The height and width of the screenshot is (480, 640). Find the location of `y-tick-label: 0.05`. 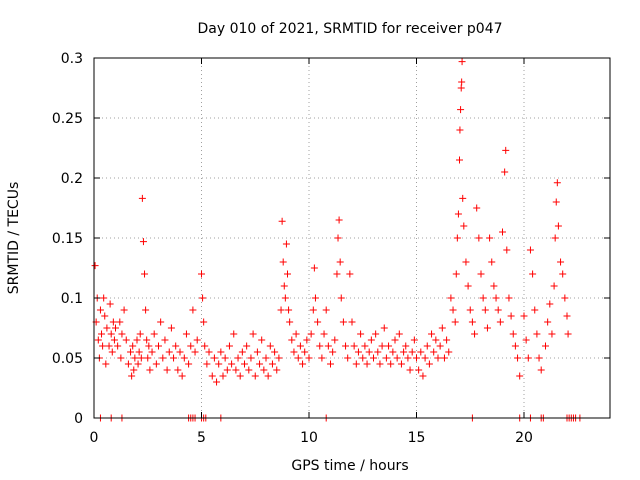

y-tick-label: 0.05 is located at coordinates (67, 359).